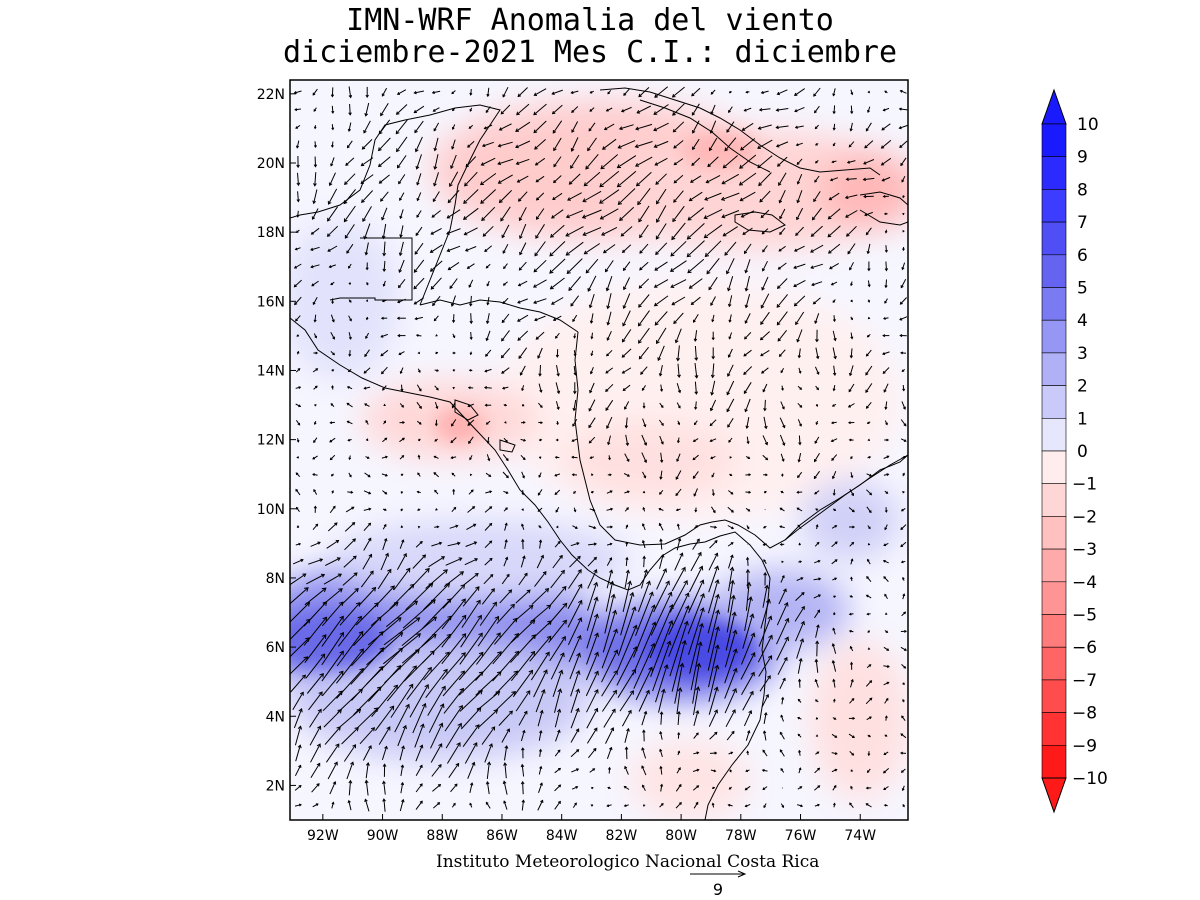 The width and height of the screenshot is (1200, 900). What do you see at coordinates (271, 441) in the screenshot?
I see `y-tick-label: 12N` at bounding box center [271, 441].